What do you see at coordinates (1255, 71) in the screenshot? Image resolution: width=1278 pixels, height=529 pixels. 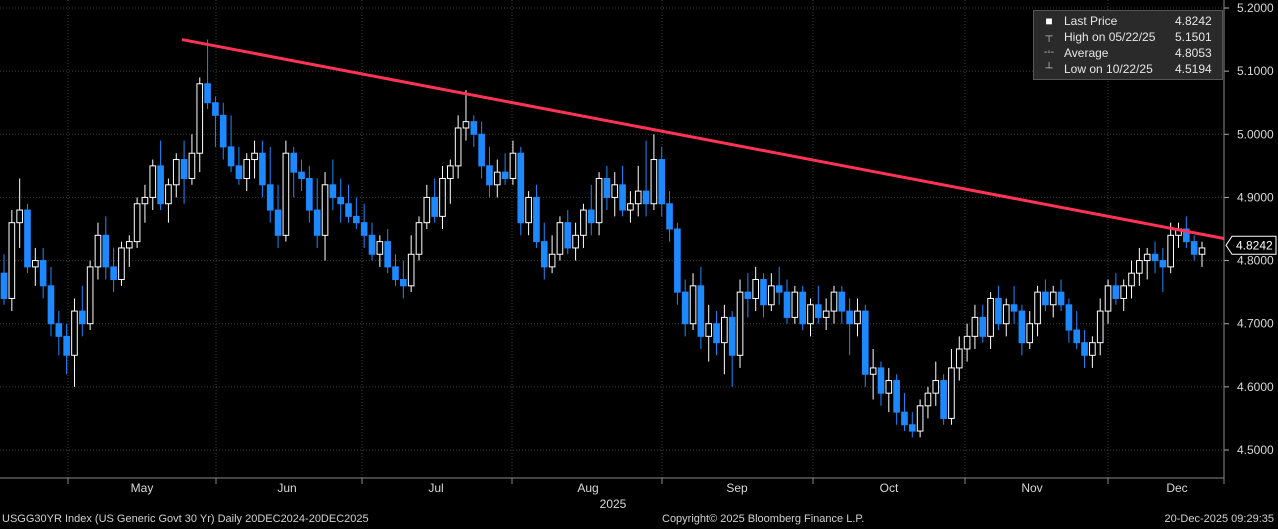 I see `y-tick-label: 5.1000` at bounding box center [1255, 71].